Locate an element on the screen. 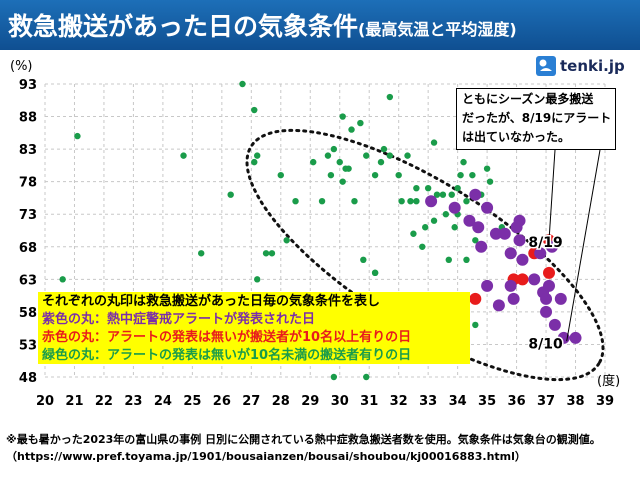  x-tick-label: 37 is located at coordinates (546, 401).